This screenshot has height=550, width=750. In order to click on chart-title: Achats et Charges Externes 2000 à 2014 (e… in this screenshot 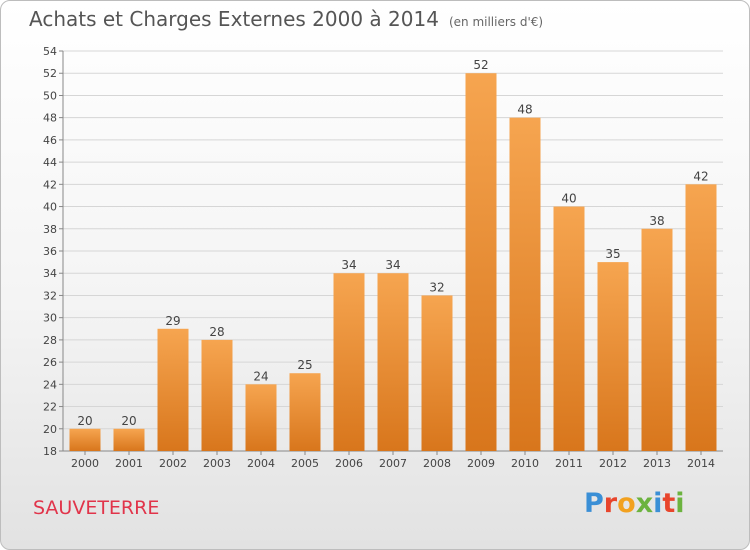, I will do `click(286, 19)`.